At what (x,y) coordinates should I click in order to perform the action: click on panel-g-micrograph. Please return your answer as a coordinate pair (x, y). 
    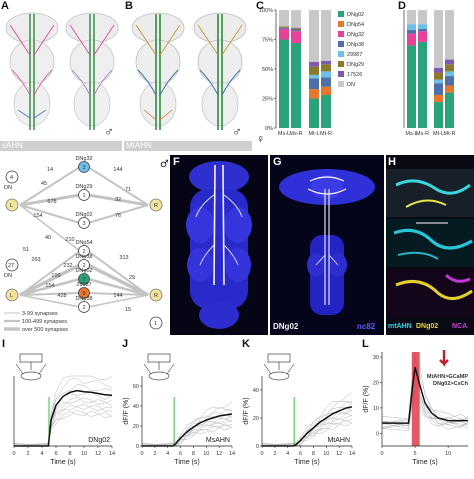
    Looking at the image, I should click on (327, 242).